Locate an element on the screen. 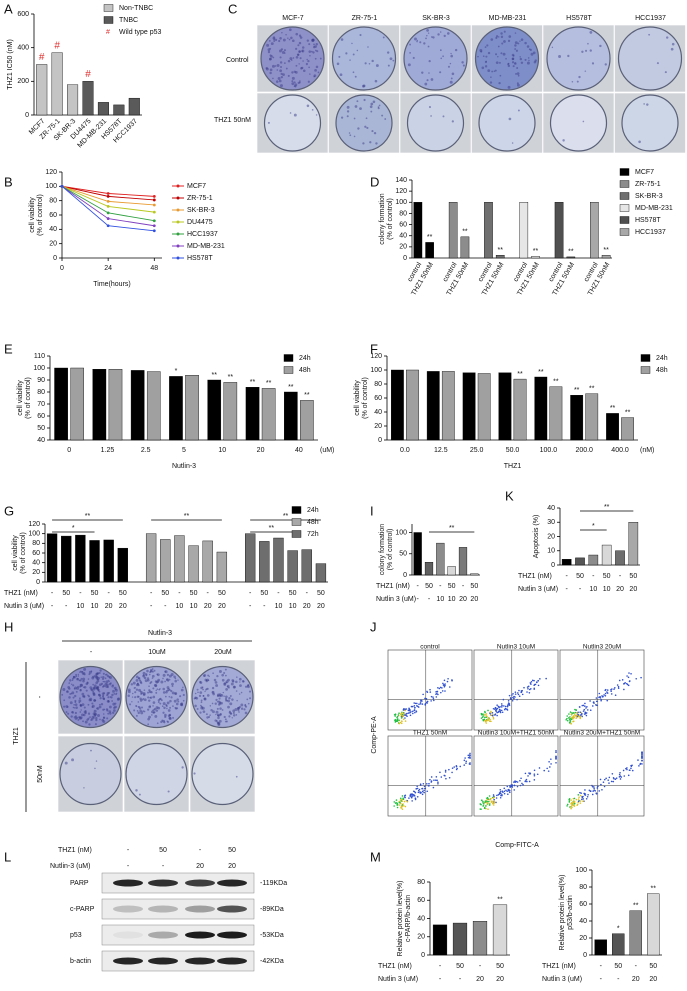 The image size is (687, 991). y-tick-label: 30 is located at coordinates (551, 522).